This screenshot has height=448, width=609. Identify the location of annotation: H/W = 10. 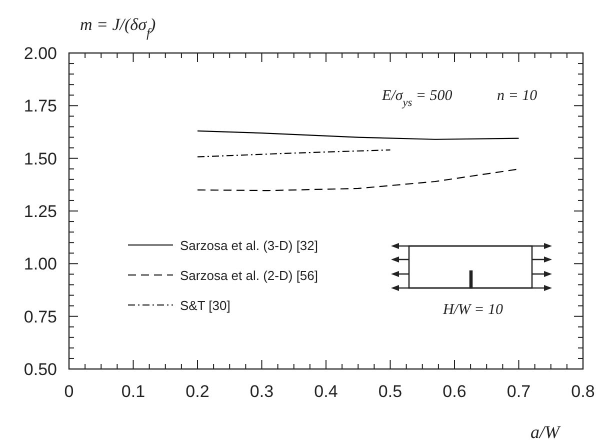
(473, 310).